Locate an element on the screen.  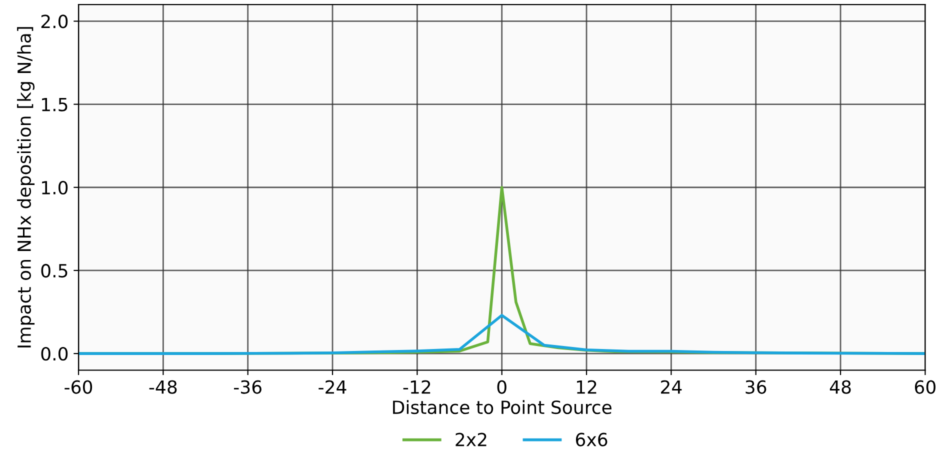
y-tick-label: 1.5 is located at coordinates (55, 105).